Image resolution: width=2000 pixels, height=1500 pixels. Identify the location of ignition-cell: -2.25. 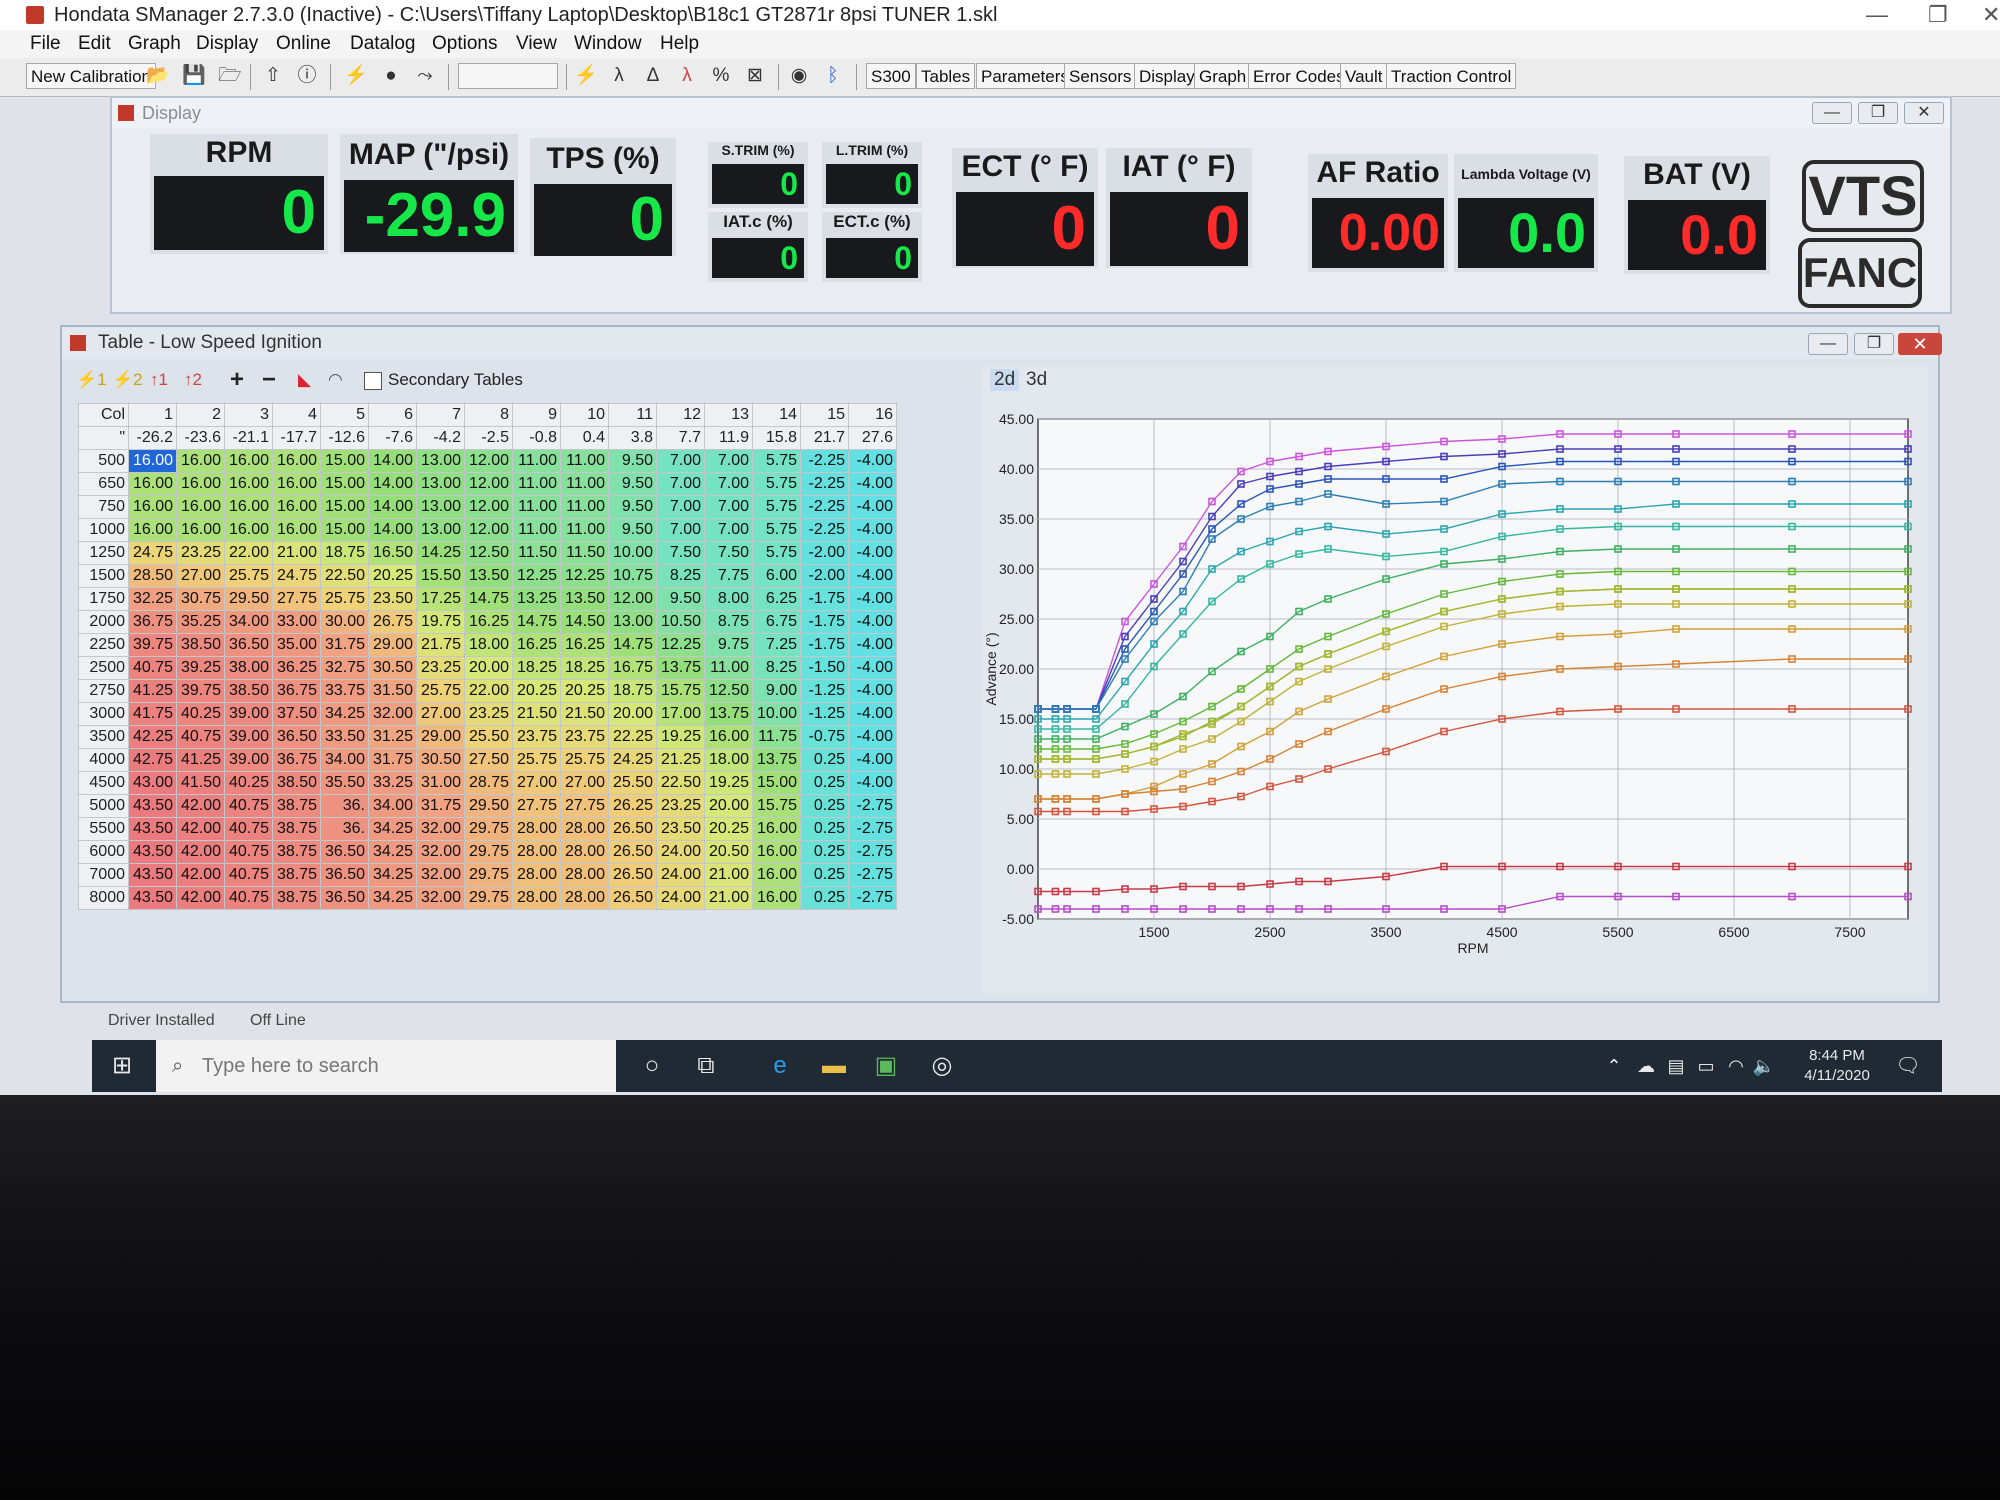
(824, 530).